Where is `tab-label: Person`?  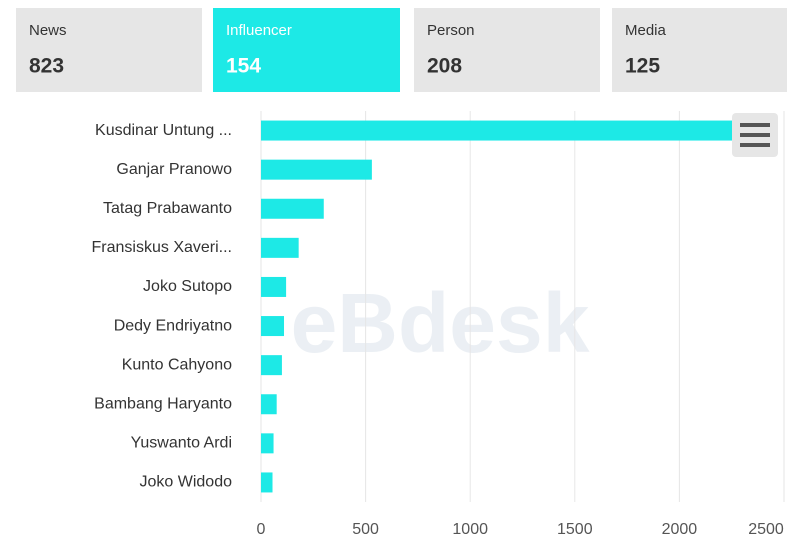
tab-label: Person is located at coordinates (451, 30).